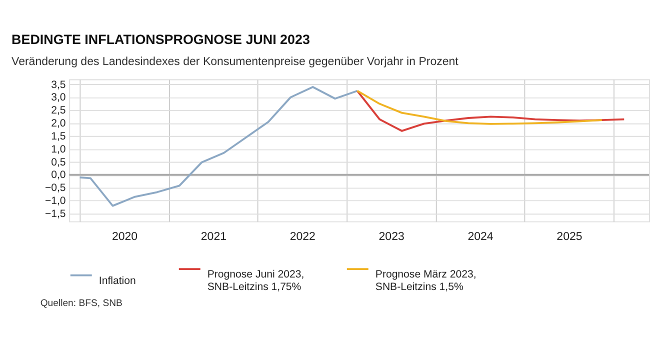  I want to click on source-note: Quellen: BFS, SNB, so click(81, 303).